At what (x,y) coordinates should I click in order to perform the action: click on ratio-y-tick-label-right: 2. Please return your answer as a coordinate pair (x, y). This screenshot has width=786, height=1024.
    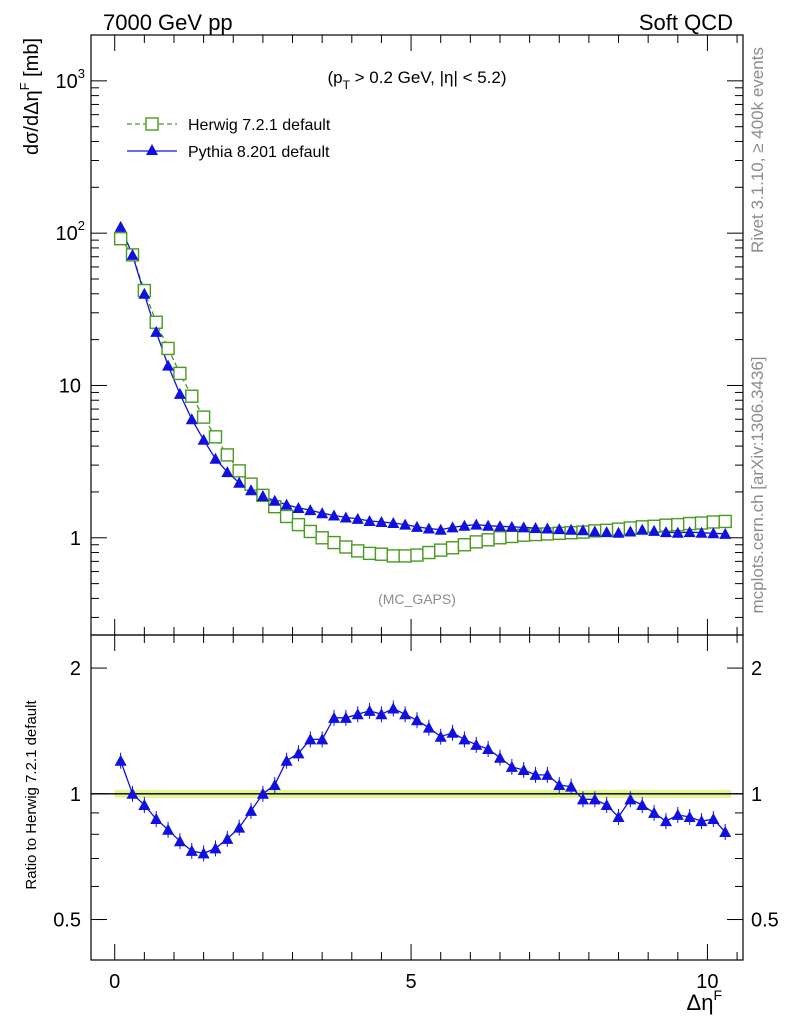
    Looking at the image, I should click on (756, 669).